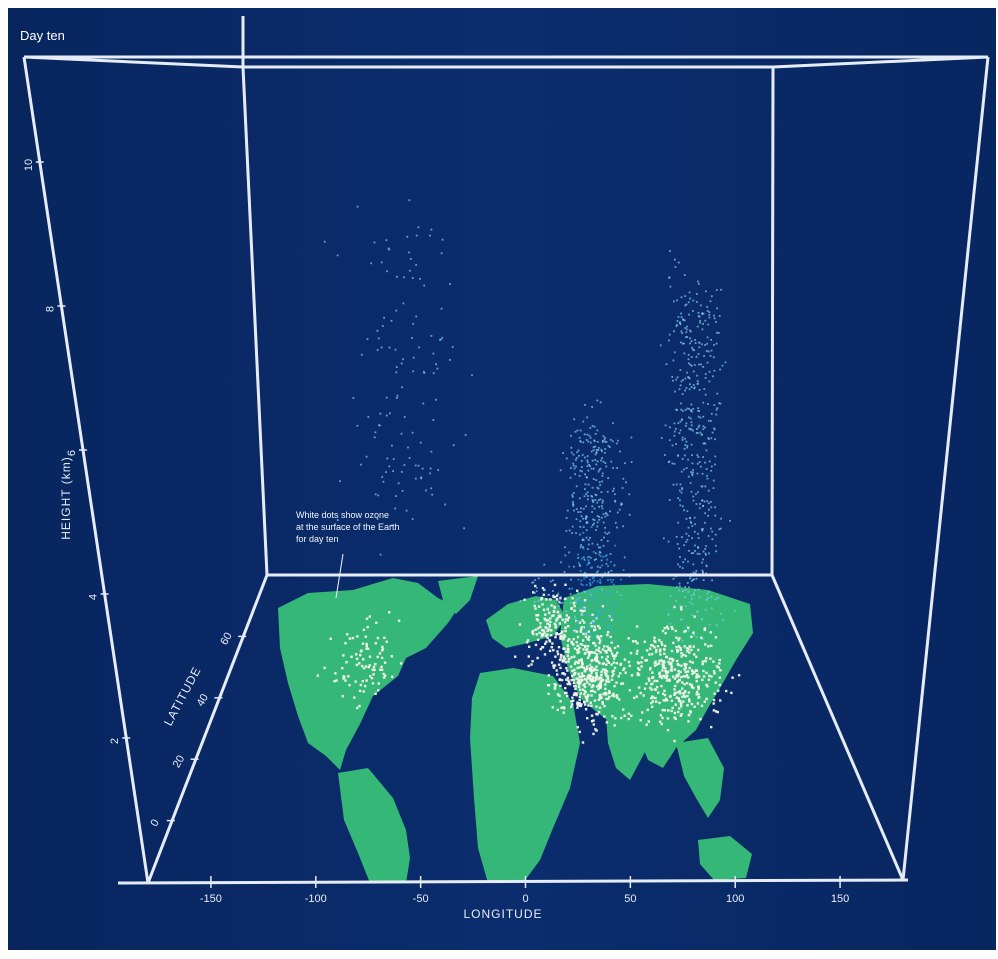 The image size is (998, 959). I want to click on frame-front-bottom-edge, so click(513, 881).